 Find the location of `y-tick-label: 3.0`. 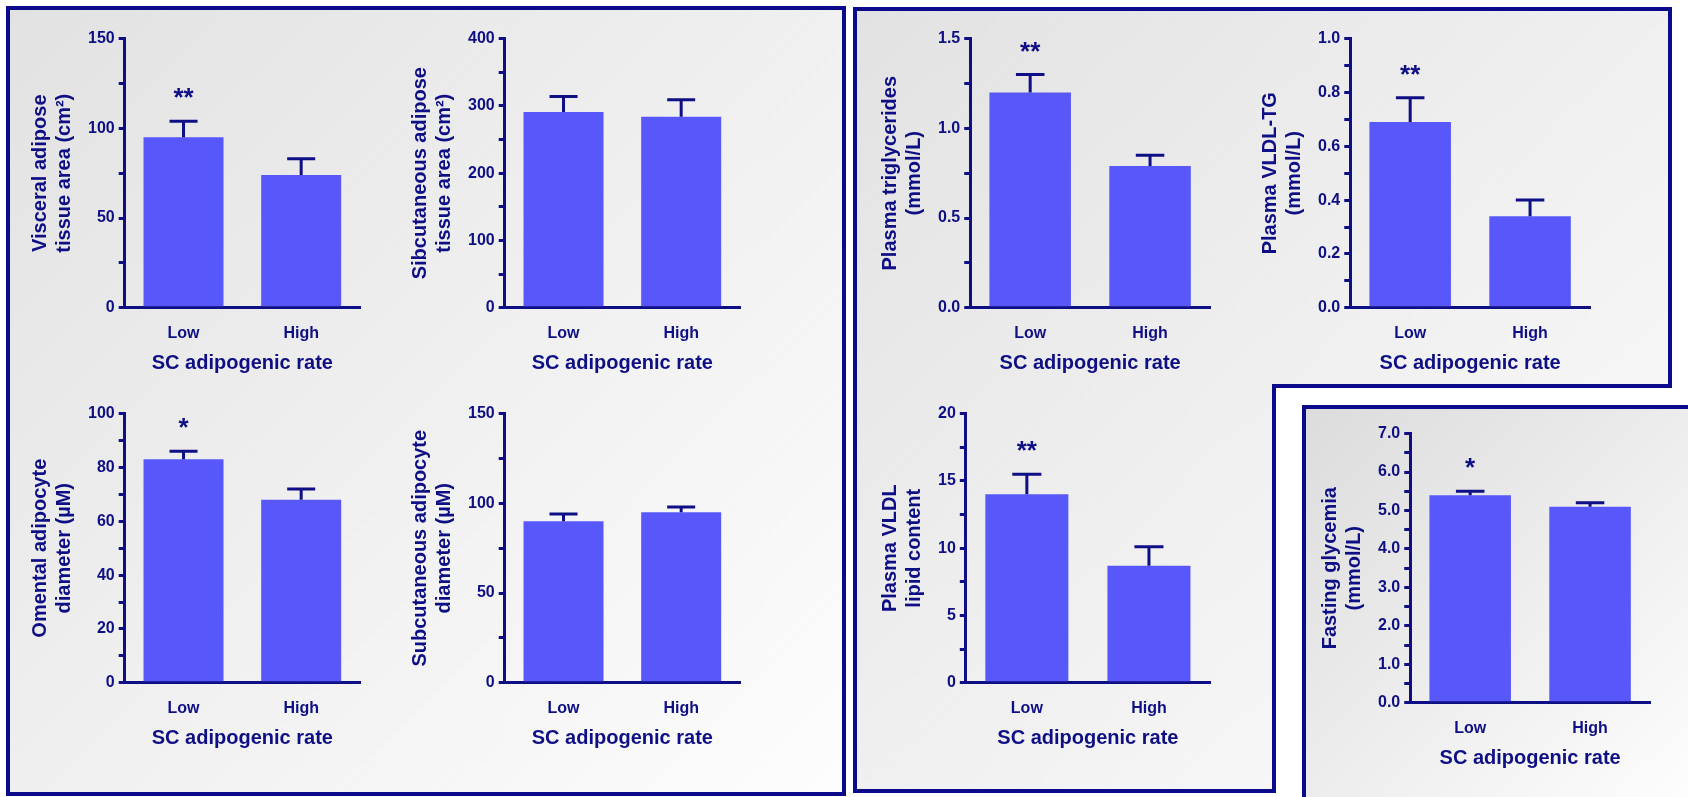

y-tick-label: 3.0 is located at coordinates (1389, 586).